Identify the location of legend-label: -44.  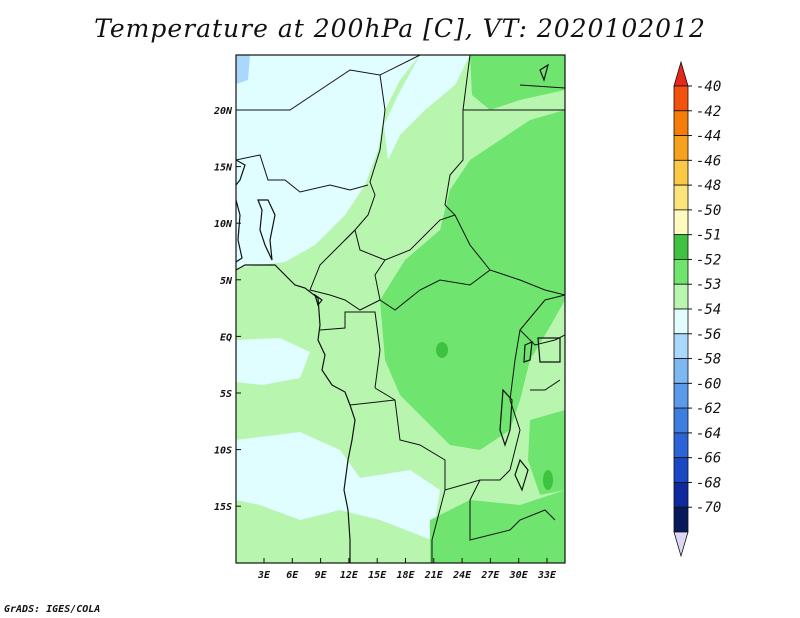
(708, 137).